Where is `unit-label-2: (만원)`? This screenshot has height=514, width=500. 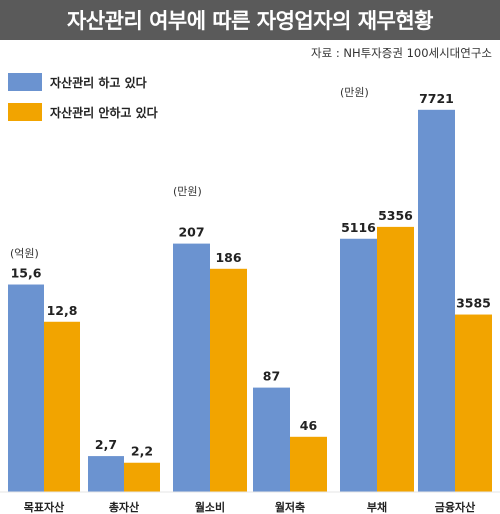
unit-label-2: (만원) is located at coordinates (354, 92).